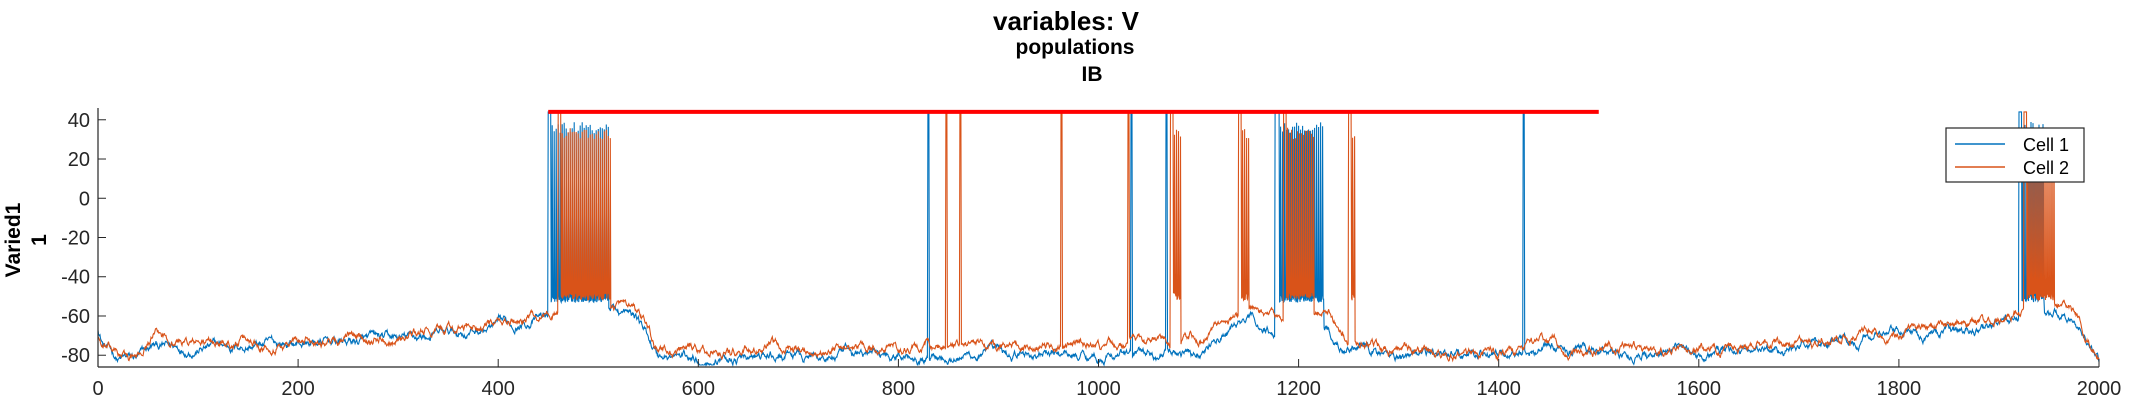 The image size is (2133, 400). Describe the element at coordinates (2099, 389) in the screenshot. I see `x-tick-label: 2000` at that location.